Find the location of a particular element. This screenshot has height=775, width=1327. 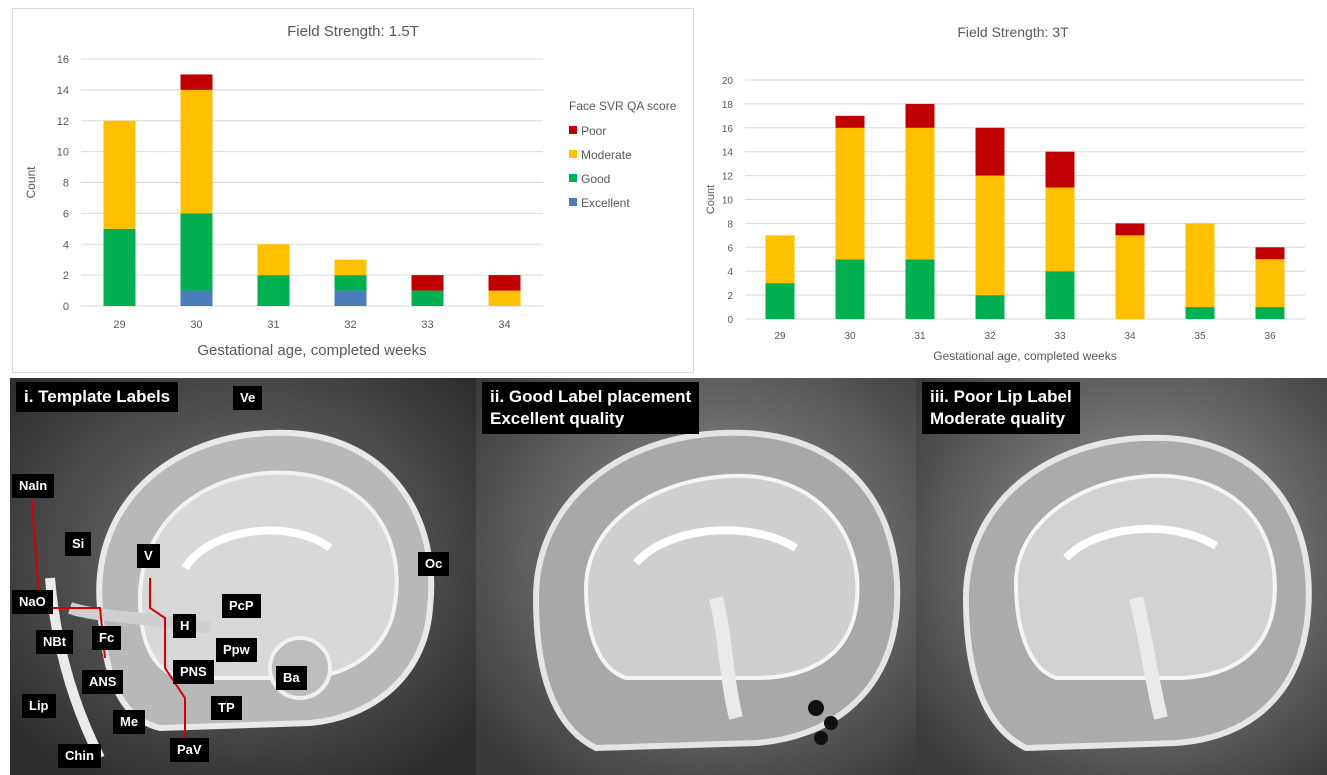

legend-label-good: Good is located at coordinates (595, 179).